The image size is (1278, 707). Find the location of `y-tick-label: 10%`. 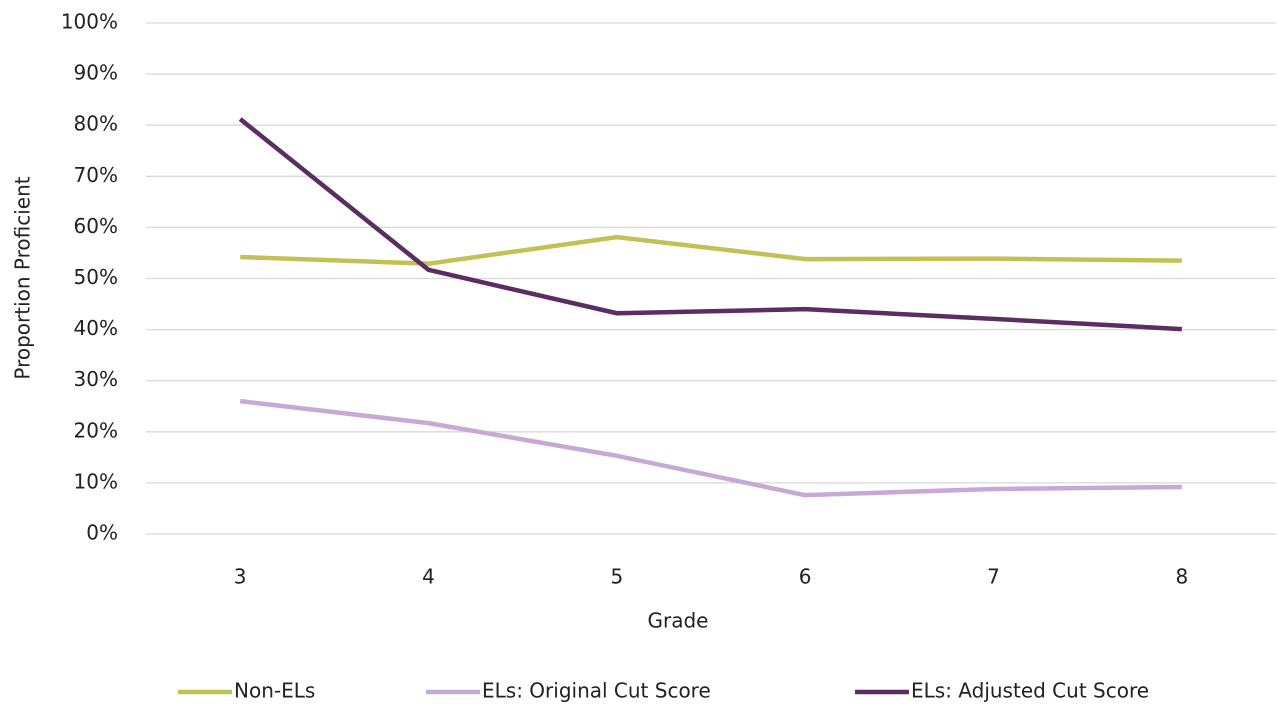

y-tick-label: 10% is located at coordinates (96, 481).